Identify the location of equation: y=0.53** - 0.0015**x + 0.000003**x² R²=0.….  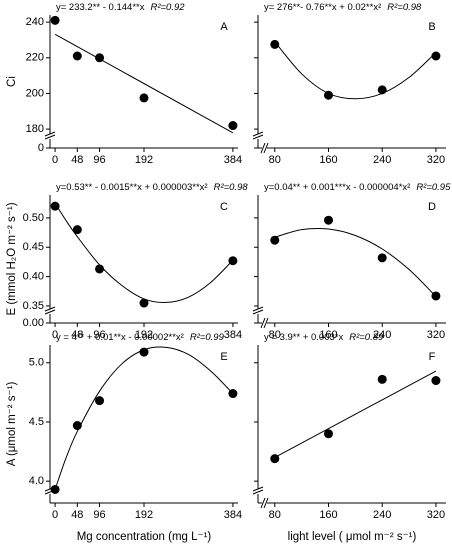
(152, 187).